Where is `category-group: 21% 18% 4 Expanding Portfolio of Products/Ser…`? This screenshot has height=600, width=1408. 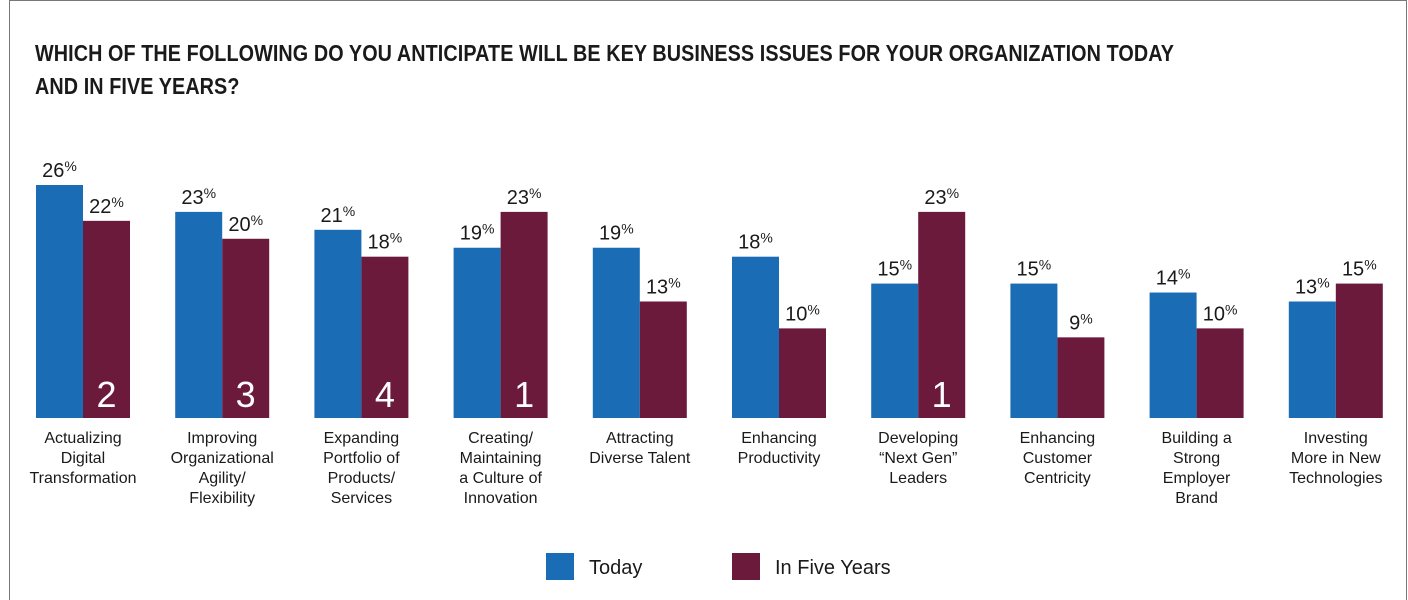
category-group: 21% 18% 4 Expanding Portfolio of Products/Ser… is located at coordinates (361, 355).